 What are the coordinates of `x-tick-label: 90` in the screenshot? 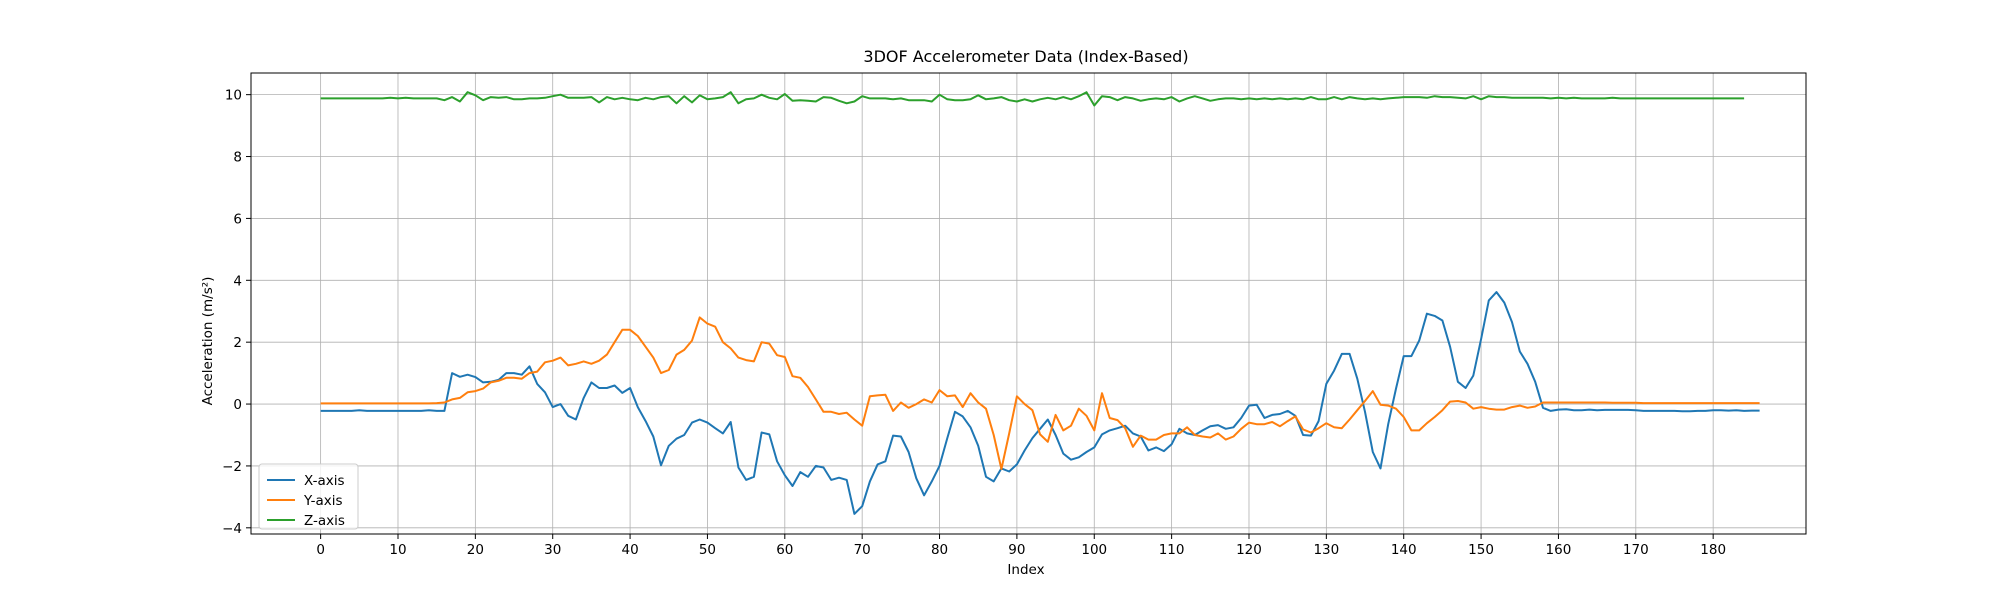 It's located at (1016, 550).